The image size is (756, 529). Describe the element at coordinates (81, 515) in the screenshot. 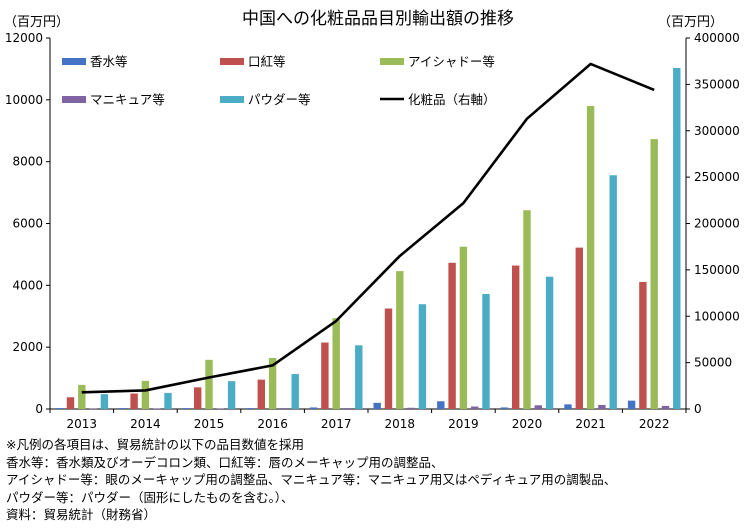

I see `source-note: 資料：貿易統計（財務省）` at that location.